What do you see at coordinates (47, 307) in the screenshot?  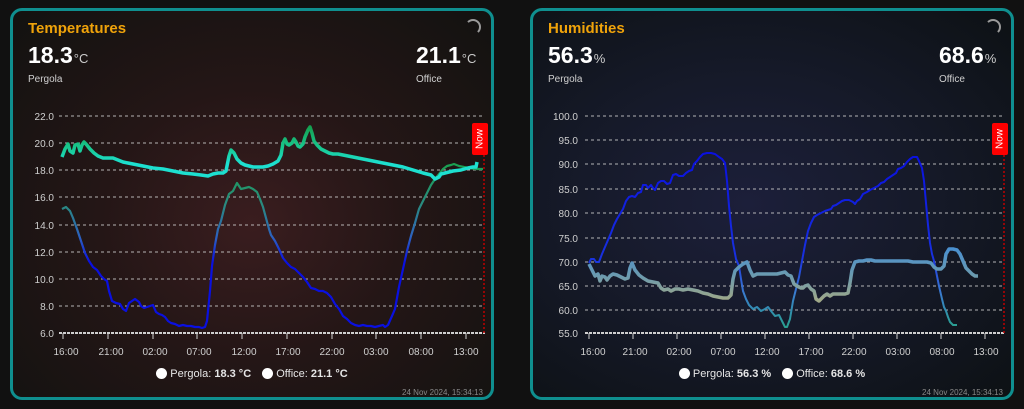 I see `svg-text: 8.0` at bounding box center [47, 307].